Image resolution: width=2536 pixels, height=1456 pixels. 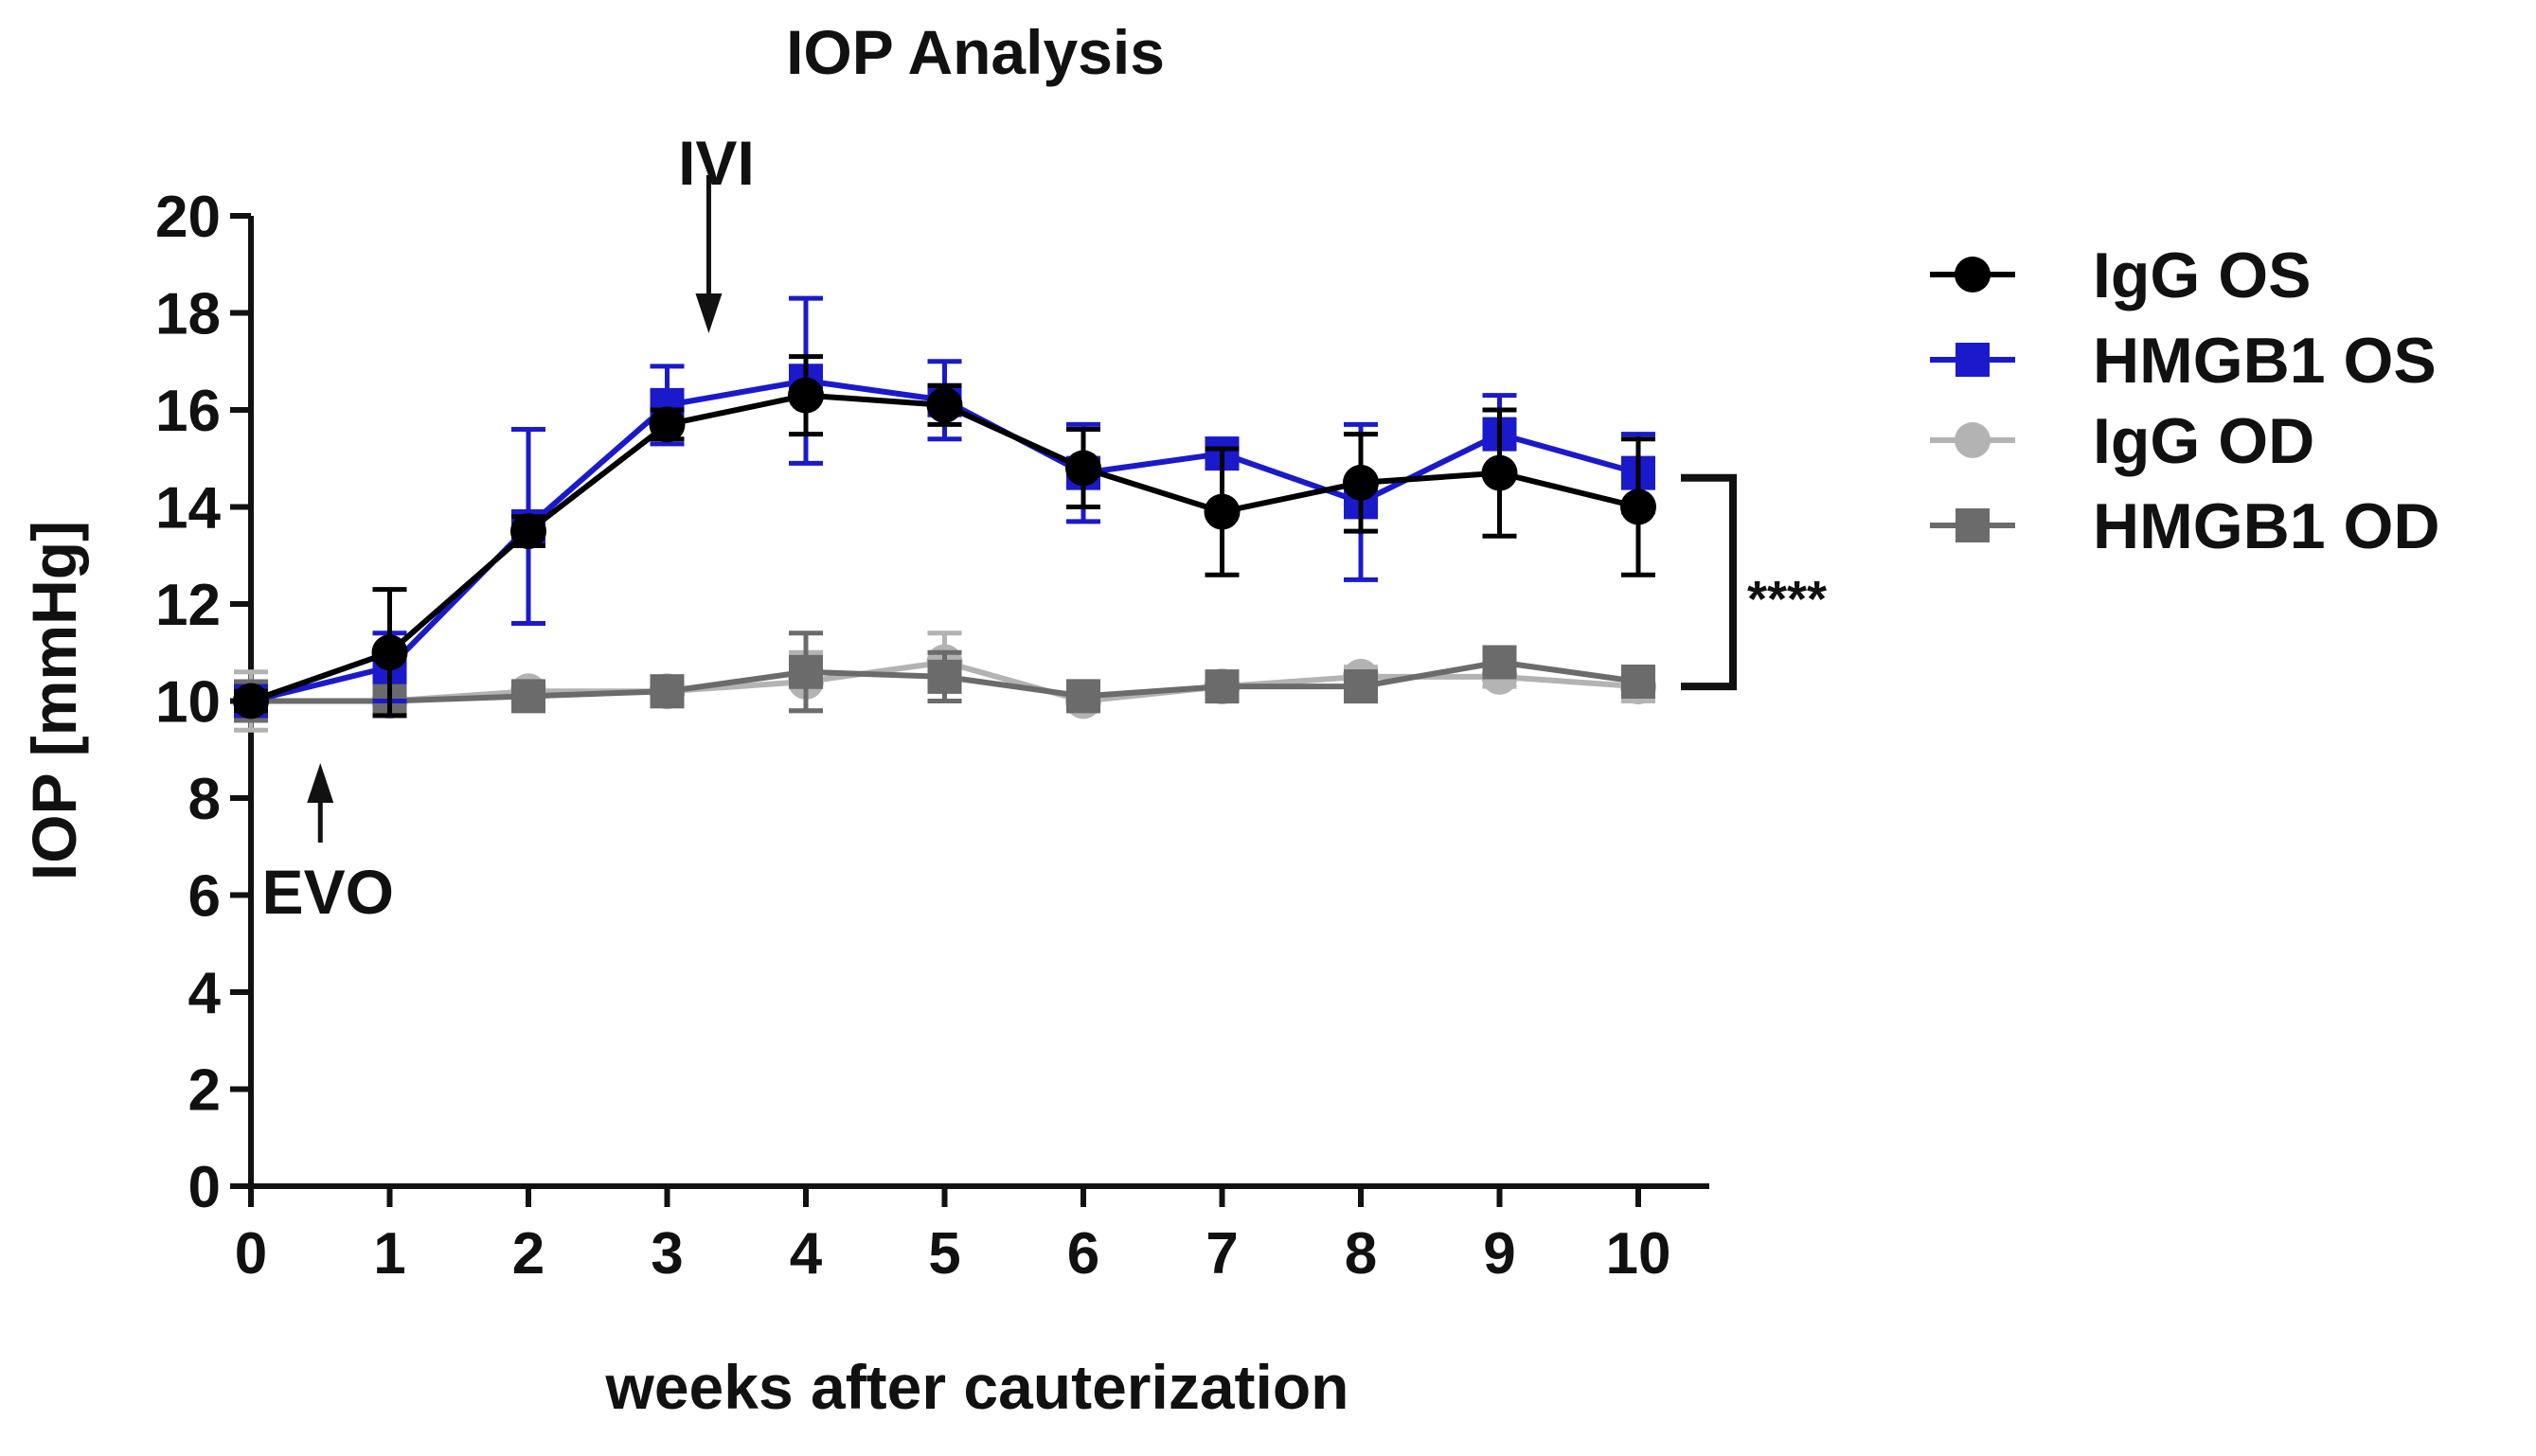 What do you see at coordinates (667, 1254) in the screenshot?
I see `x-tick-label: 3` at bounding box center [667, 1254].